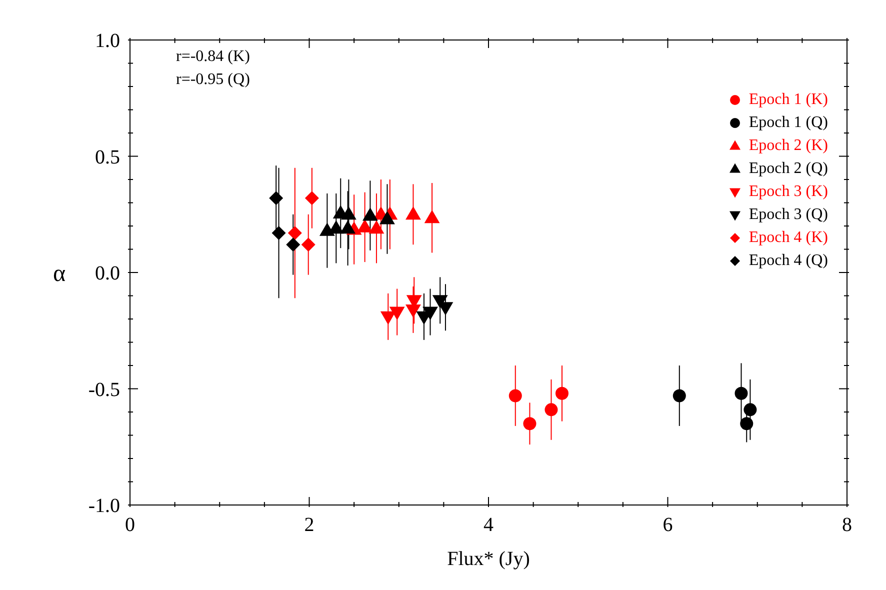 The height and width of the screenshot is (590, 886). I want to click on legend-label: Epoch 2 (K), so click(788, 146).